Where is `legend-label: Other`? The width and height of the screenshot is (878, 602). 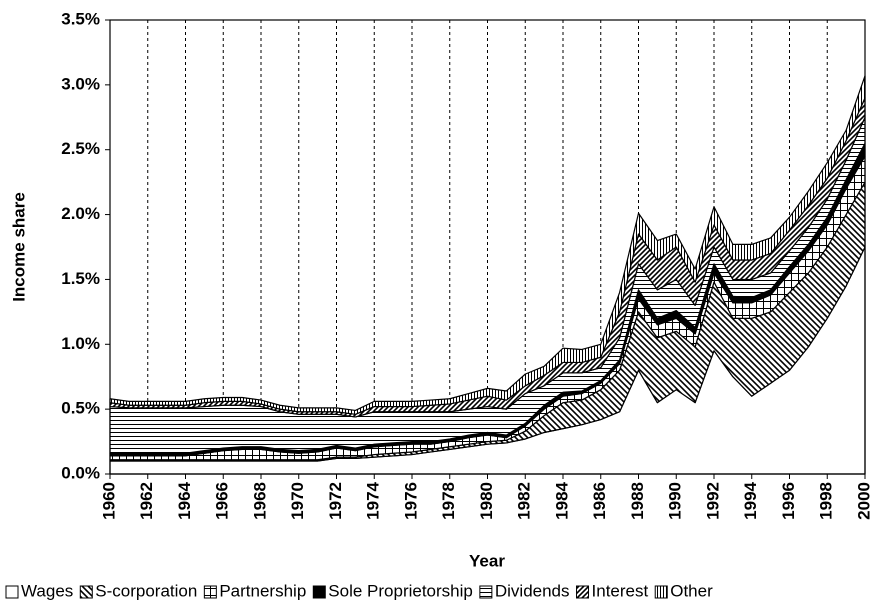 legend-label: Other is located at coordinates (691, 590).